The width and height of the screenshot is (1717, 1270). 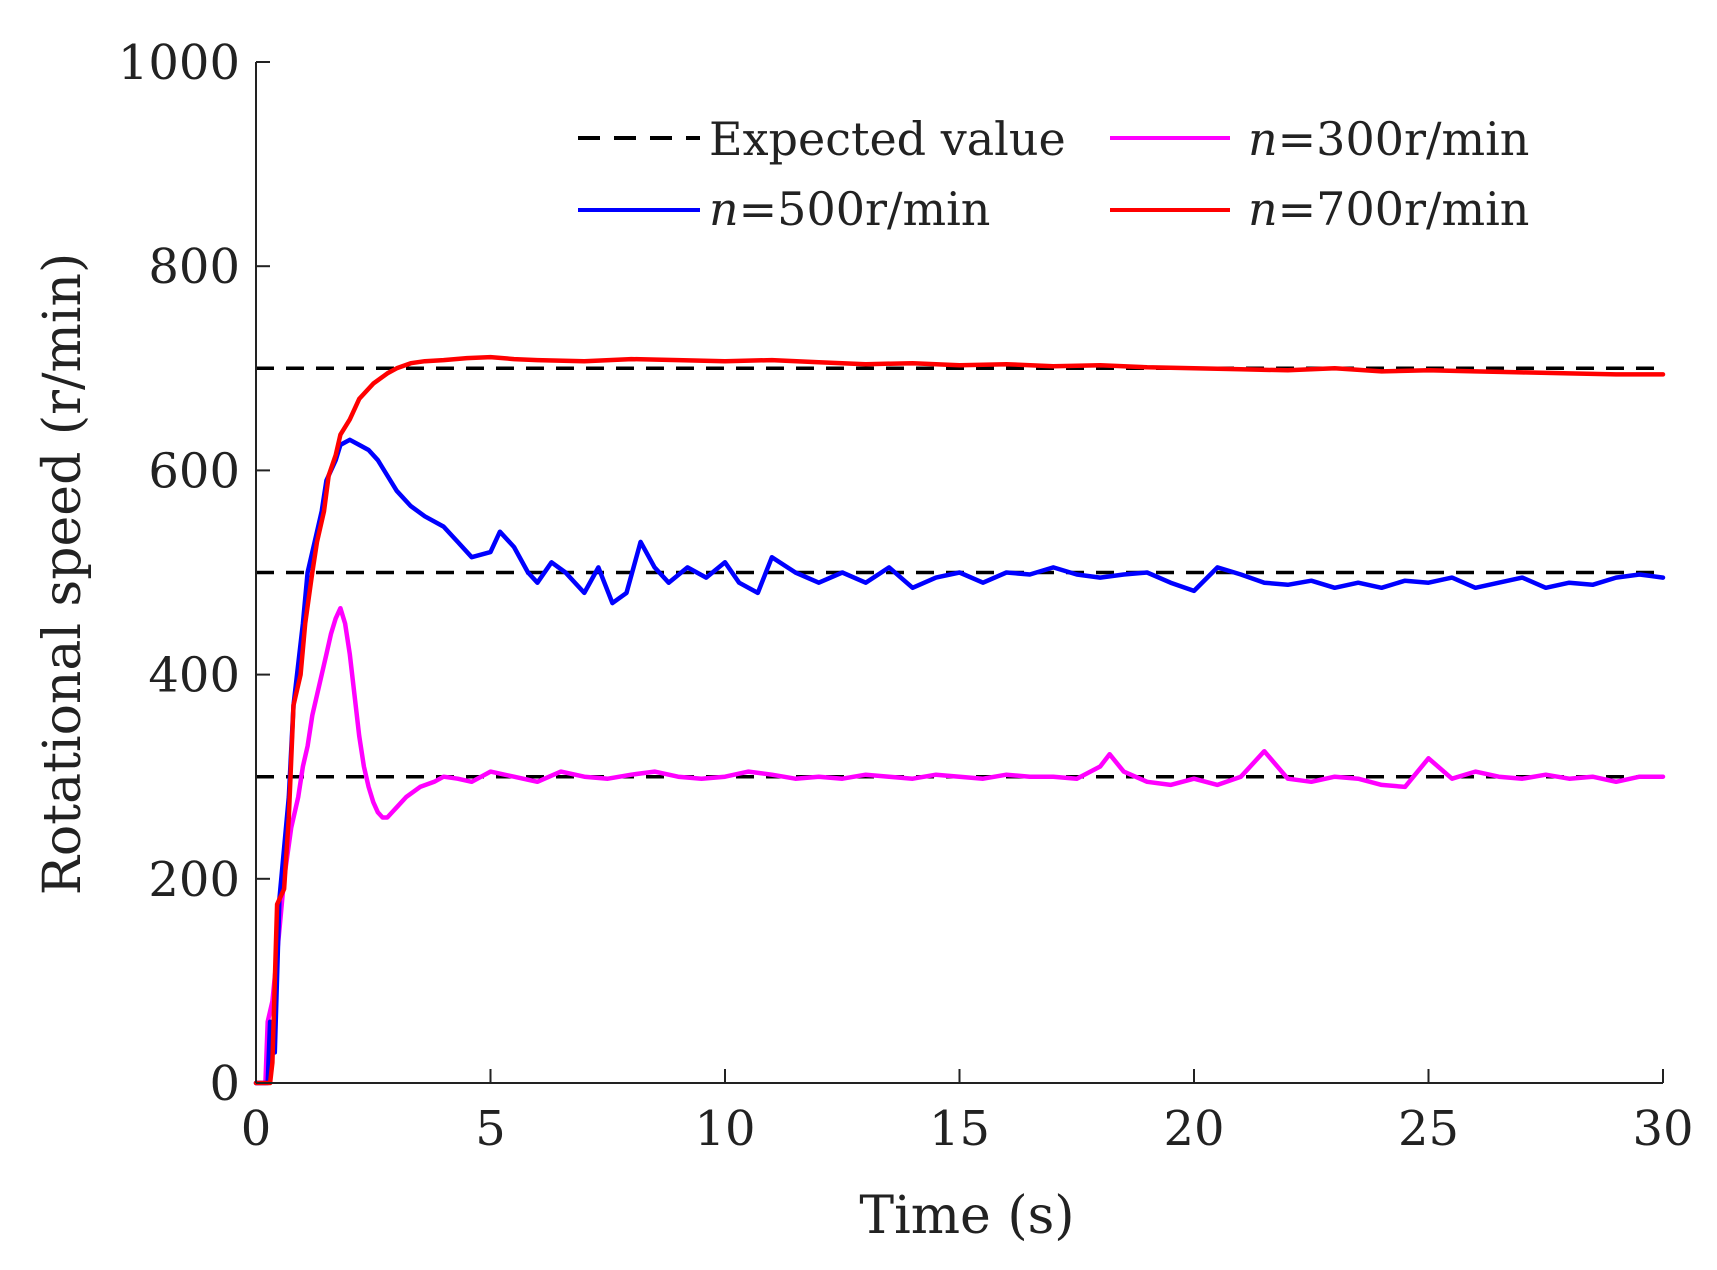 What do you see at coordinates (1428, 1129) in the screenshot?
I see `x-tick-label: 25` at bounding box center [1428, 1129].